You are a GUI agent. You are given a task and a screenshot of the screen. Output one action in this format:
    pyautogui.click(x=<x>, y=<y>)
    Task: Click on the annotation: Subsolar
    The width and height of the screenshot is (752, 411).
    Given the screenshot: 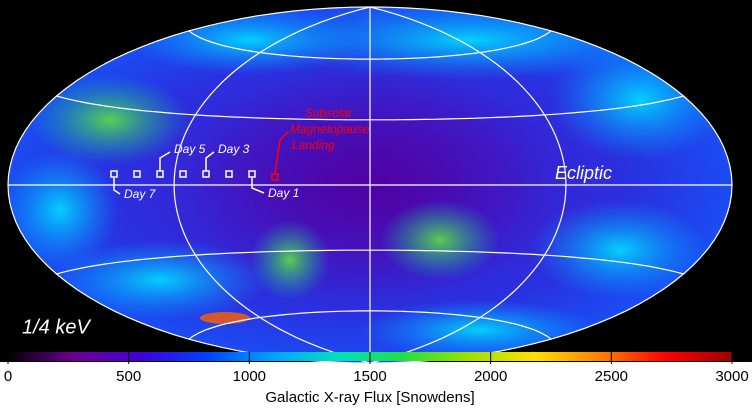 What is the action you would take?
    pyautogui.click(x=329, y=113)
    